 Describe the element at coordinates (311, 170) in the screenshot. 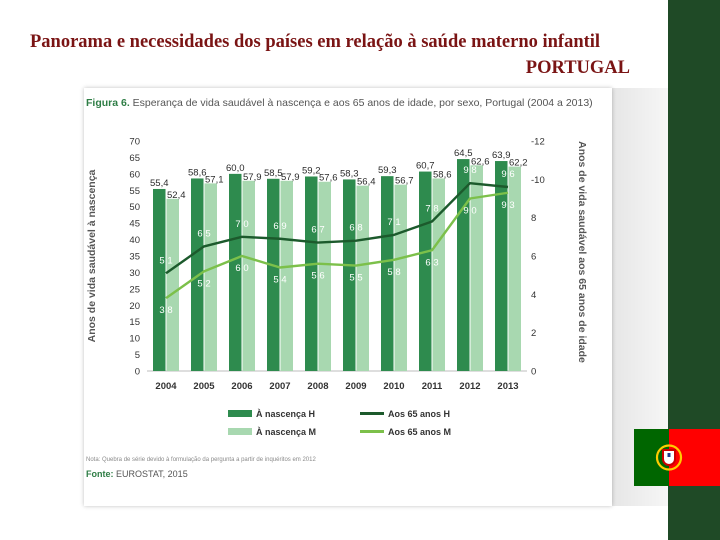

I see `bar-value-label-h: 59,2` at that location.